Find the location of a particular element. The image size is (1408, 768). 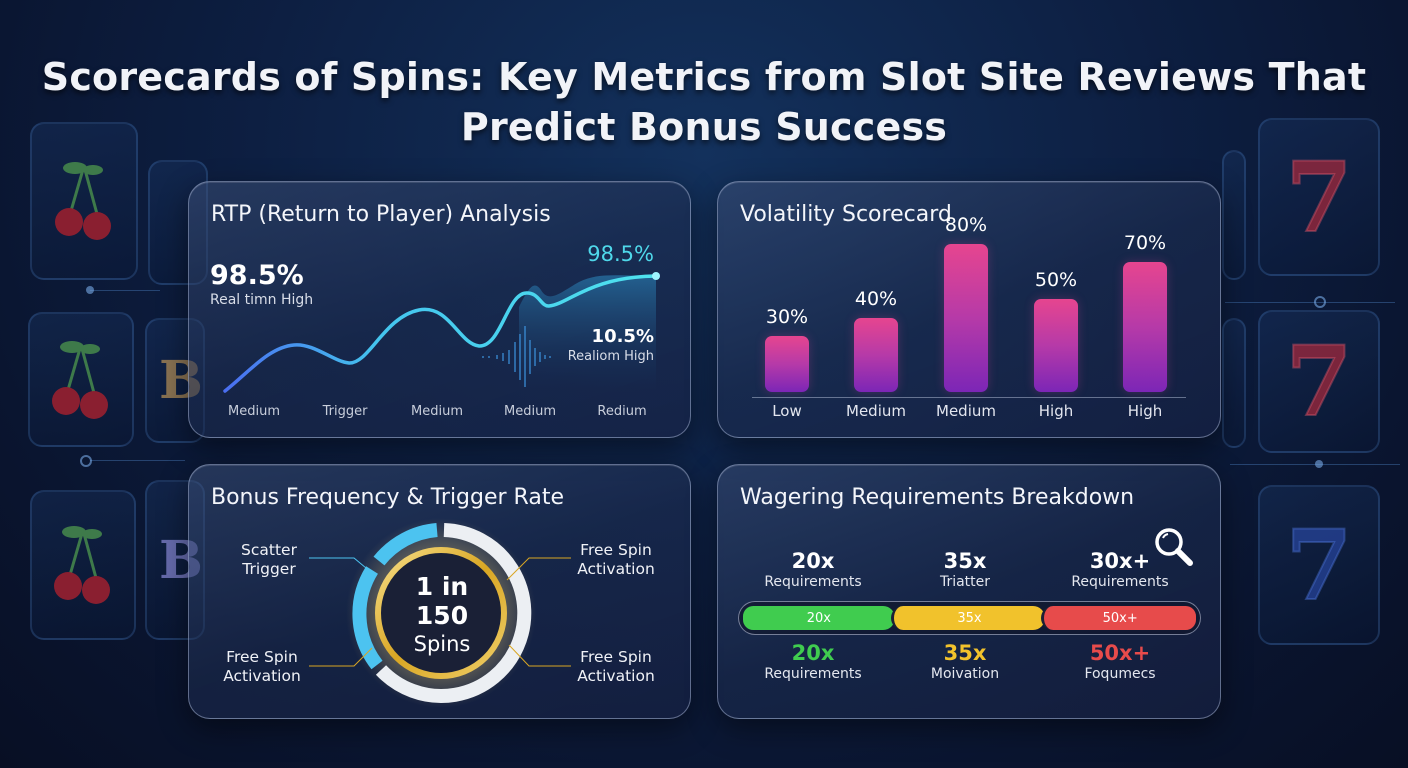

bar-value-label: 40% is located at coordinates (876, 299).